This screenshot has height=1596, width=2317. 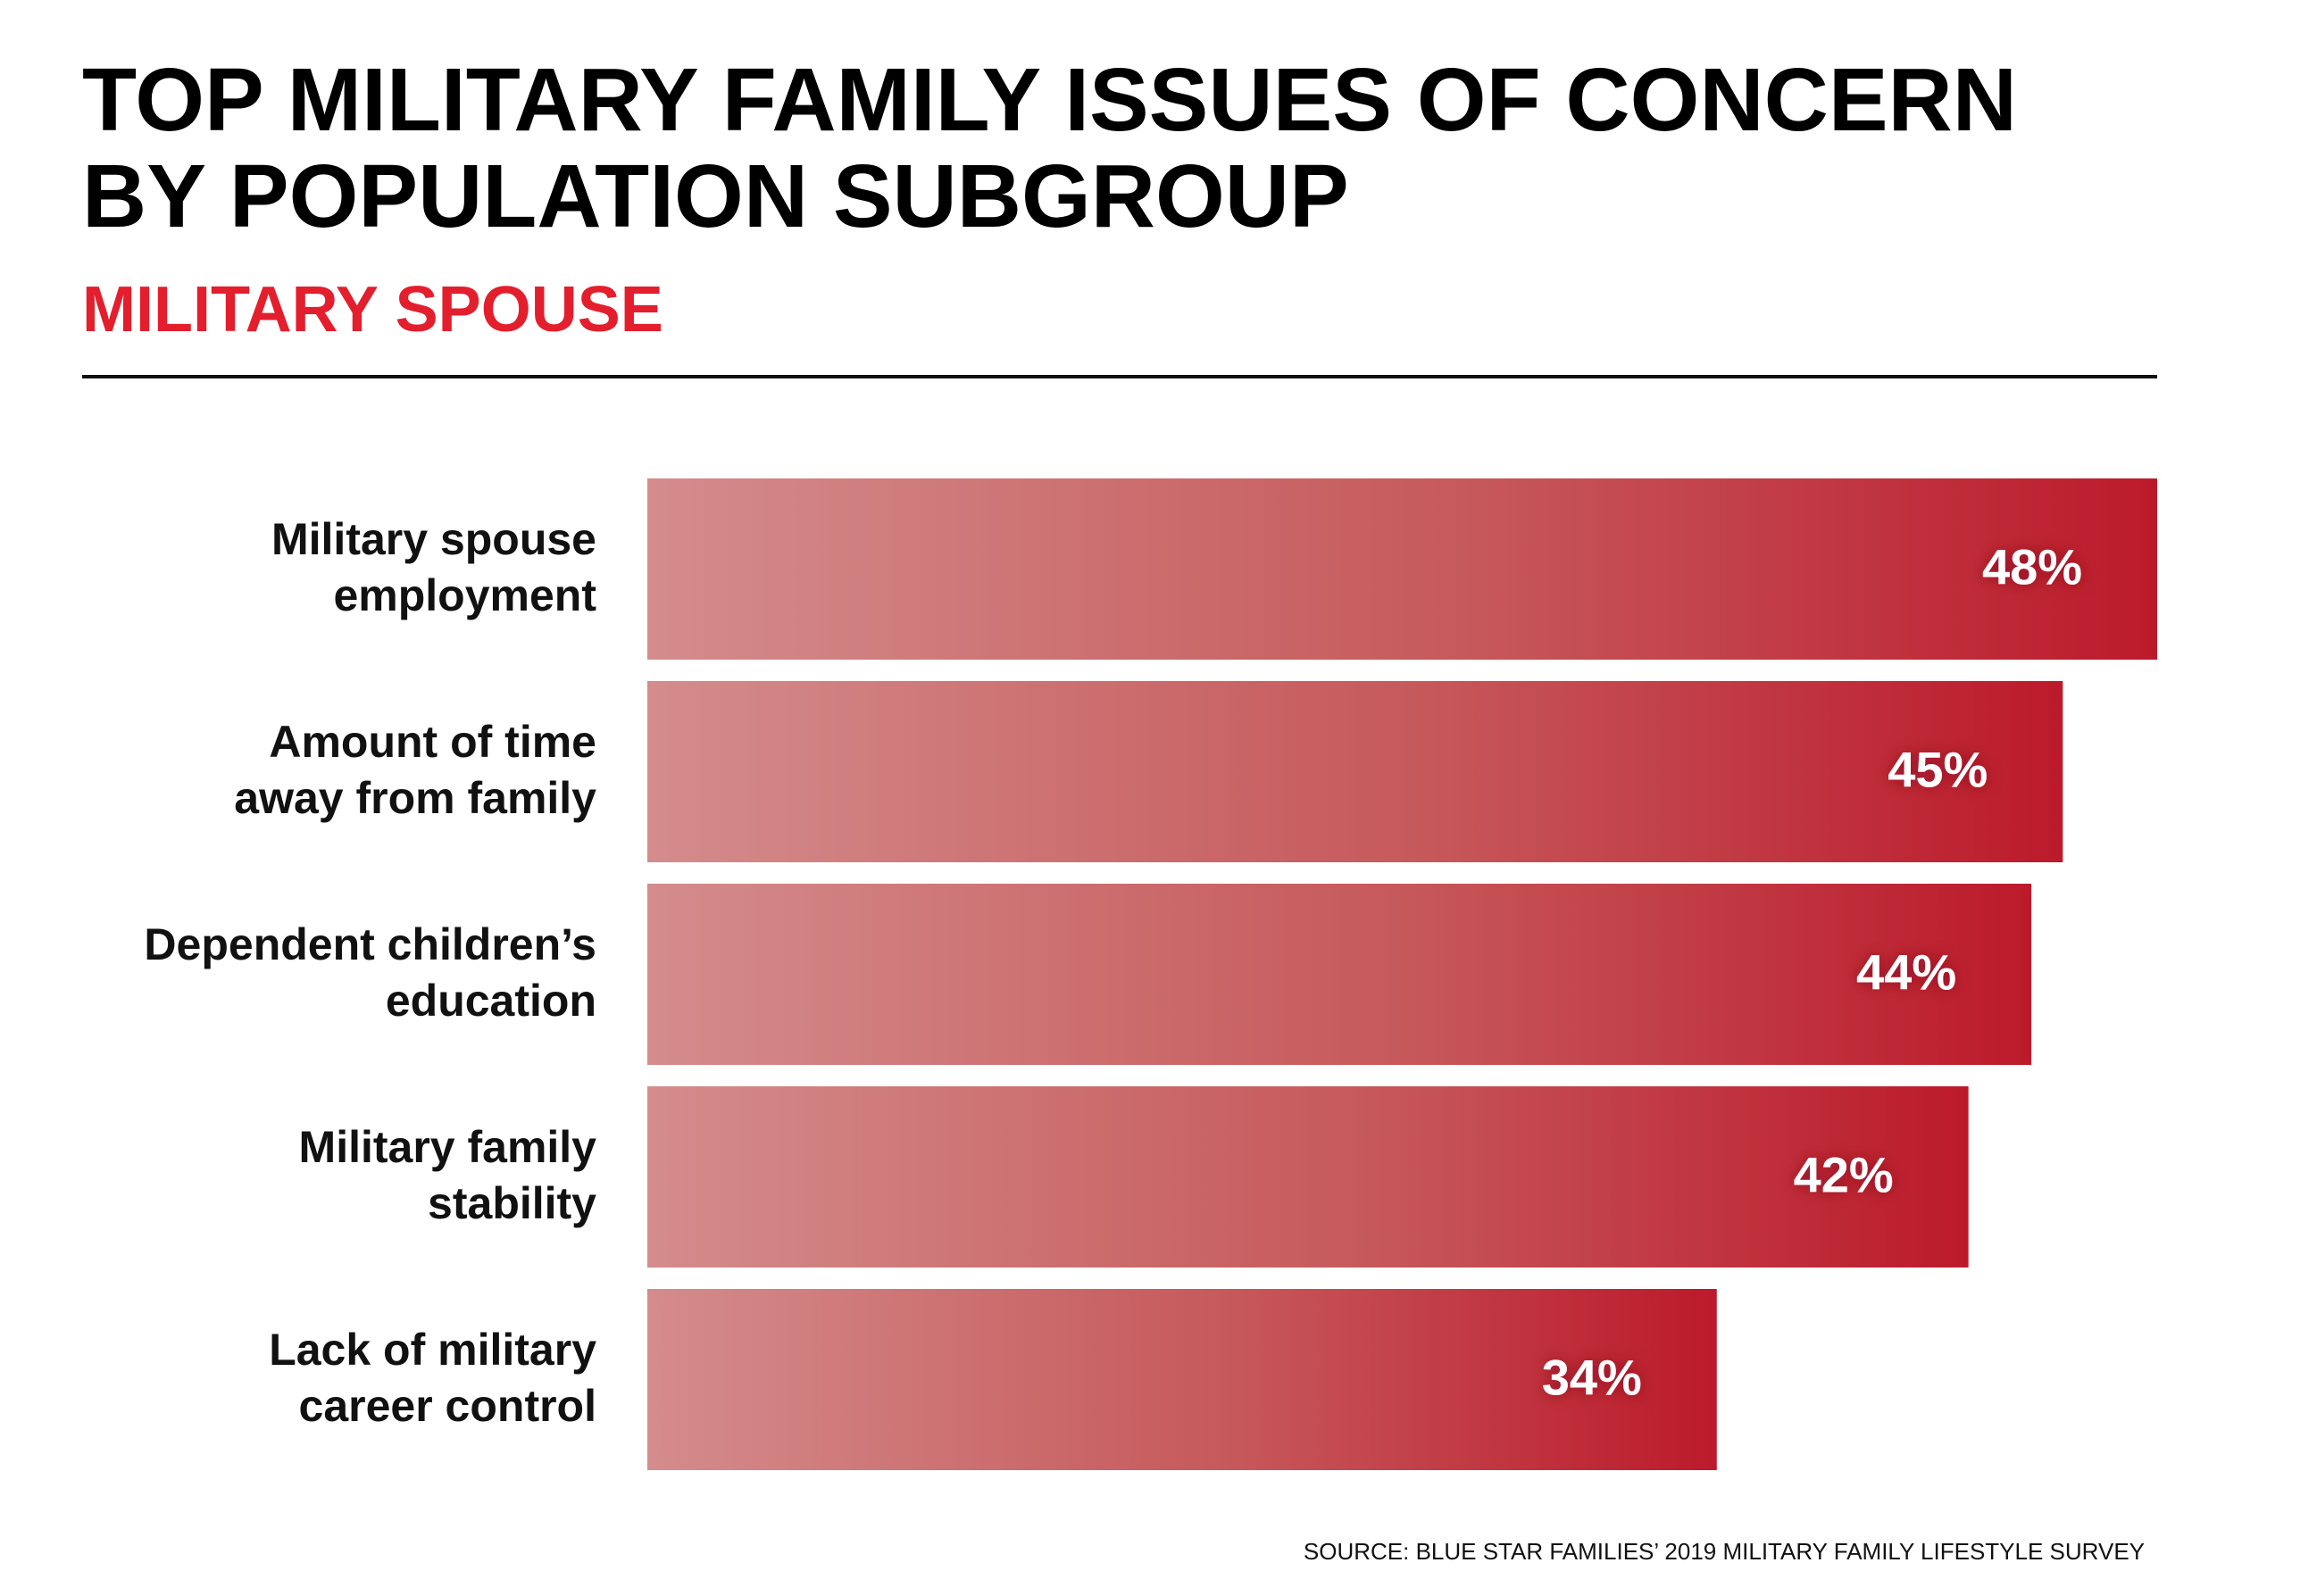 I want to click on value-label: 44%, so click(x=1906, y=972).